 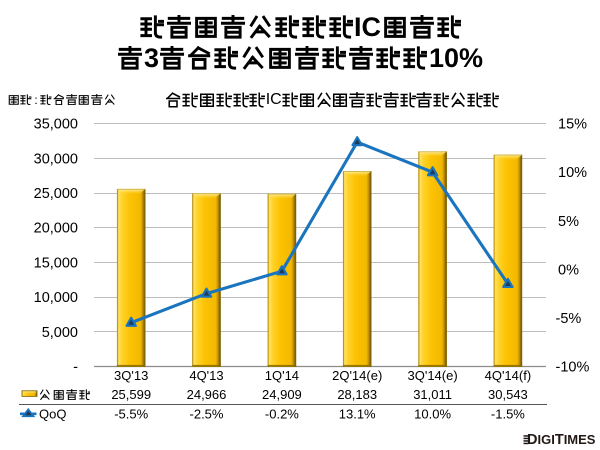 I want to click on svg-text: 5,000, so click(x=60, y=333).